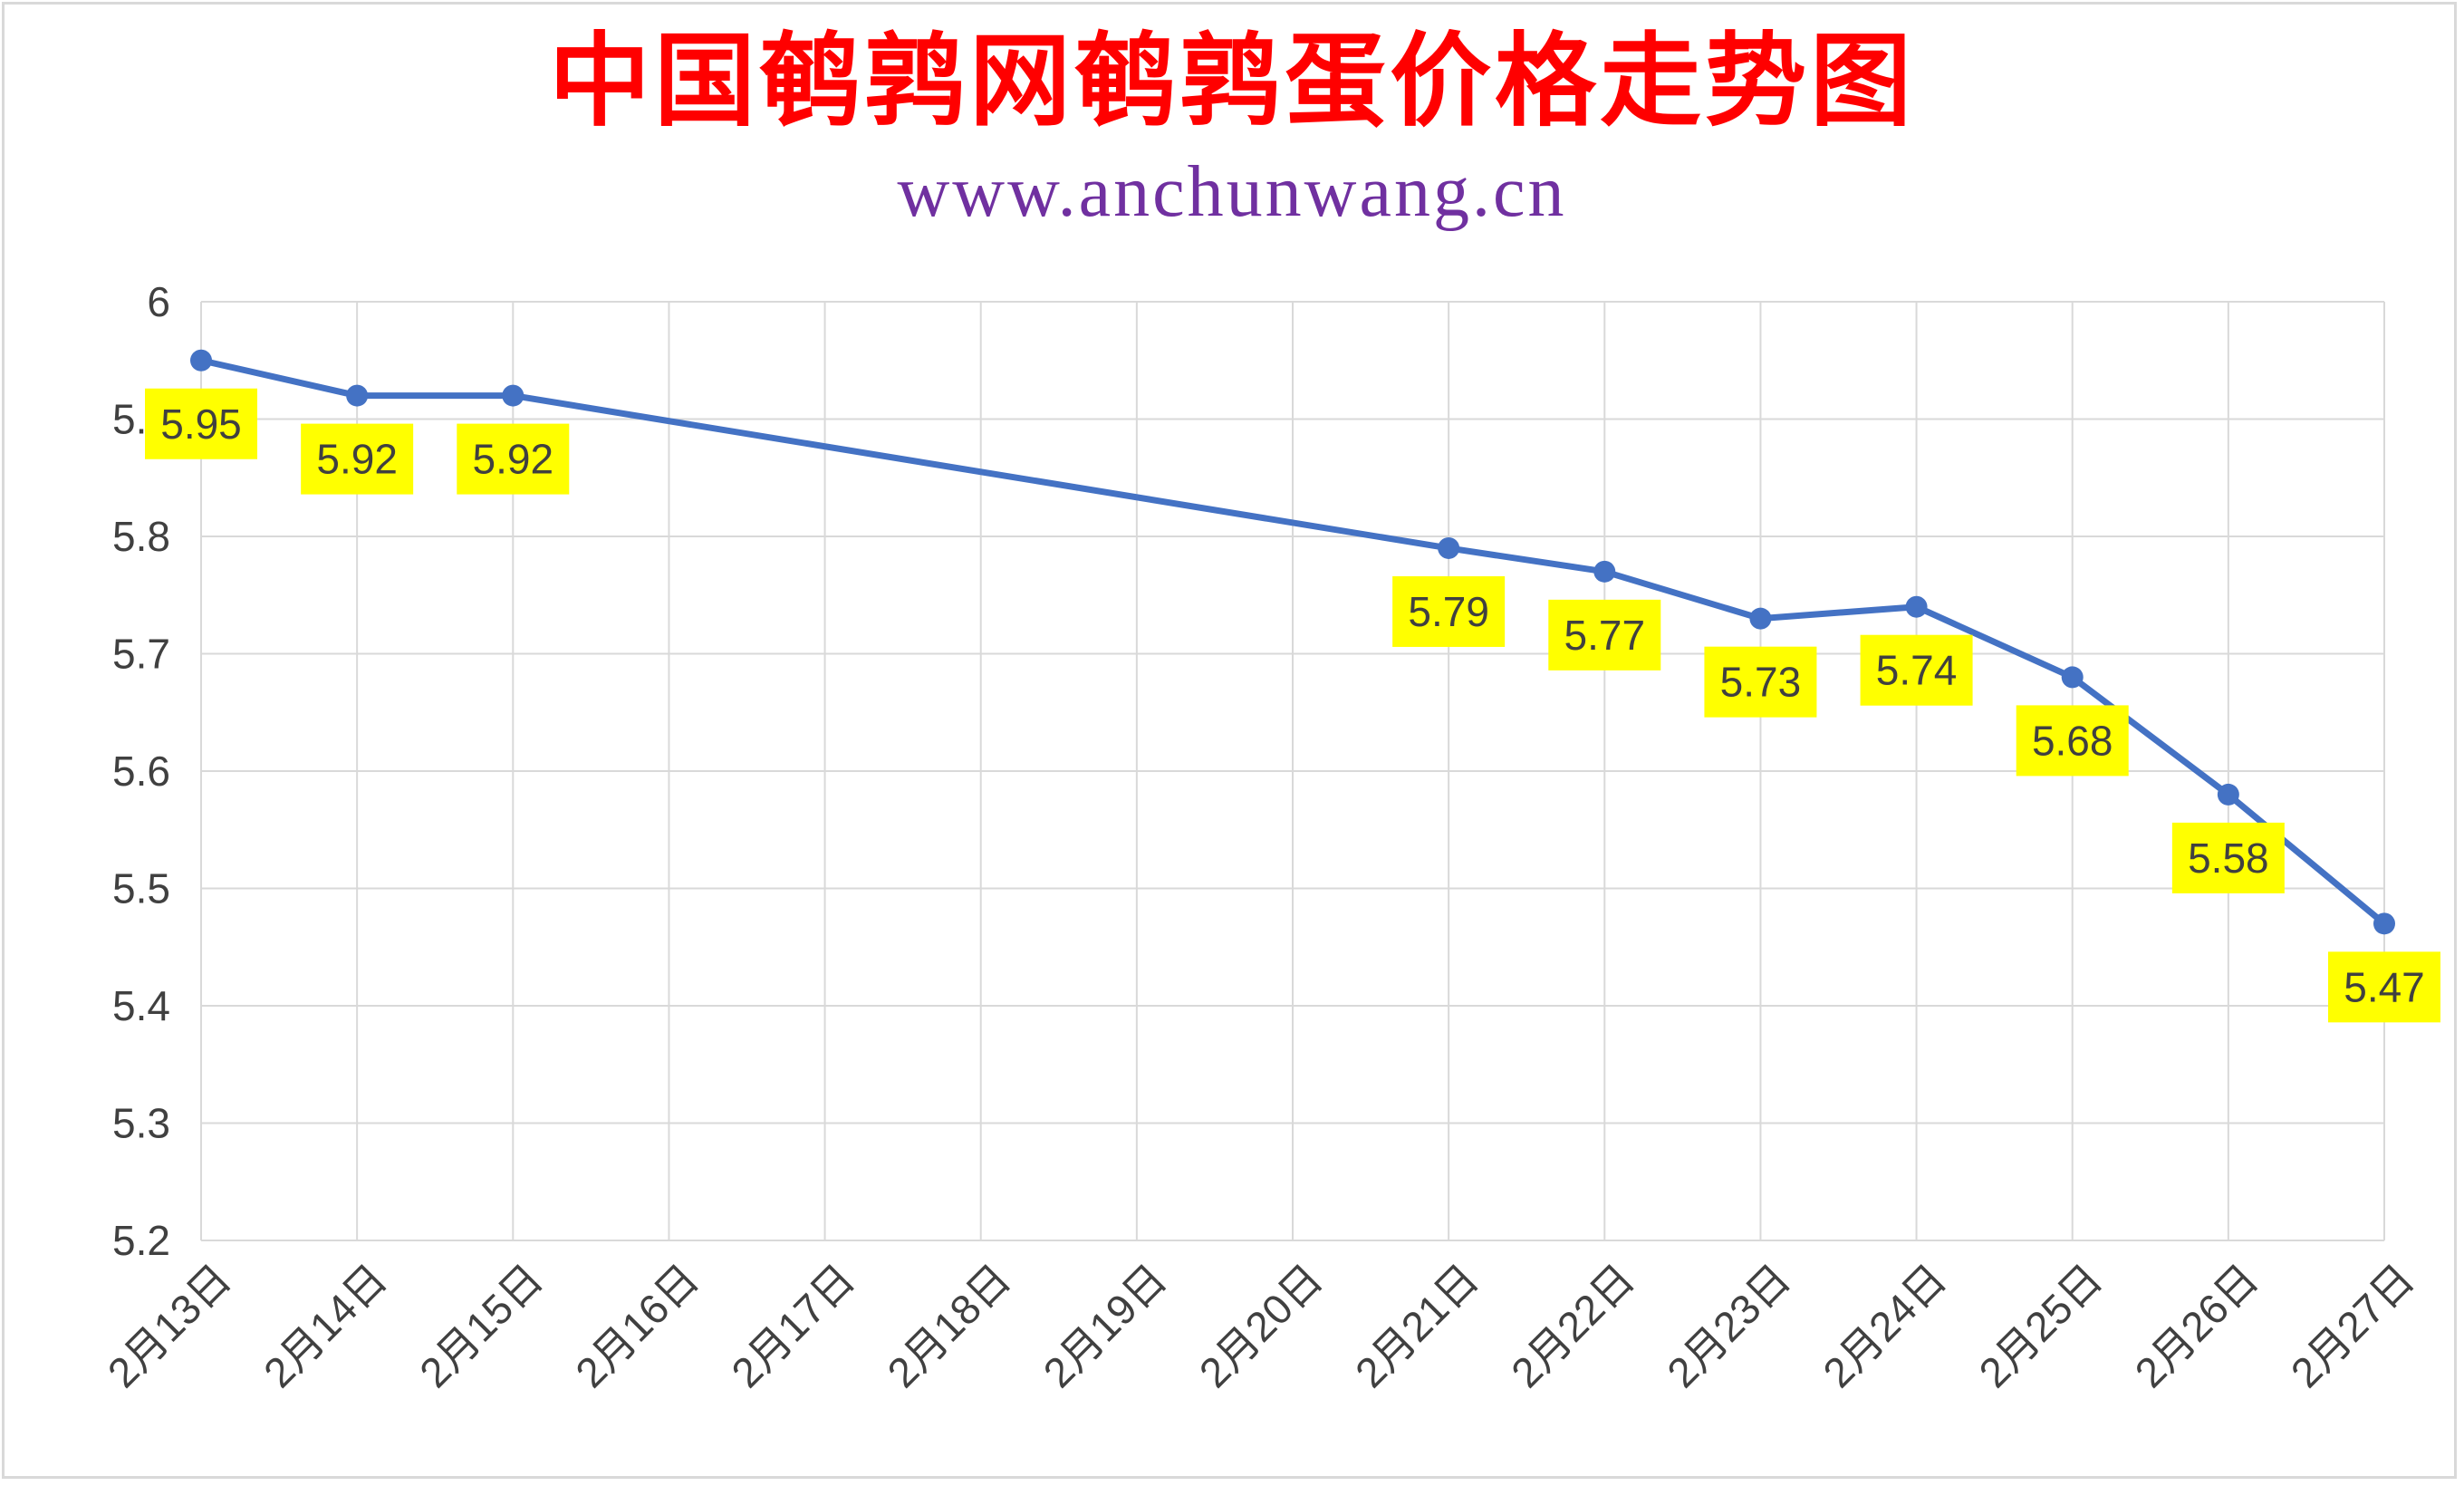 This screenshot has height=1486, width=2464. What do you see at coordinates (1728, 1325) in the screenshot?
I see `x-tick-label: 2月23日` at bounding box center [1728, 1325].